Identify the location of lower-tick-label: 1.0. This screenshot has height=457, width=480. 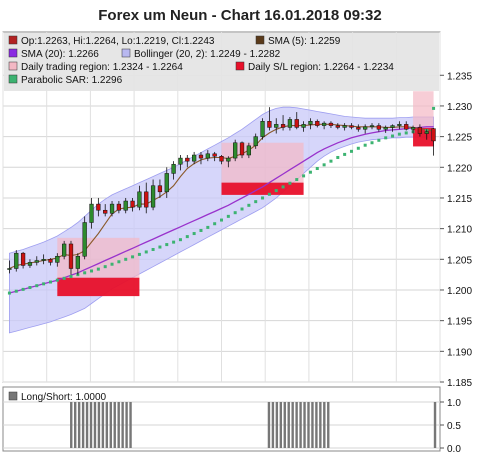
(454, 403).